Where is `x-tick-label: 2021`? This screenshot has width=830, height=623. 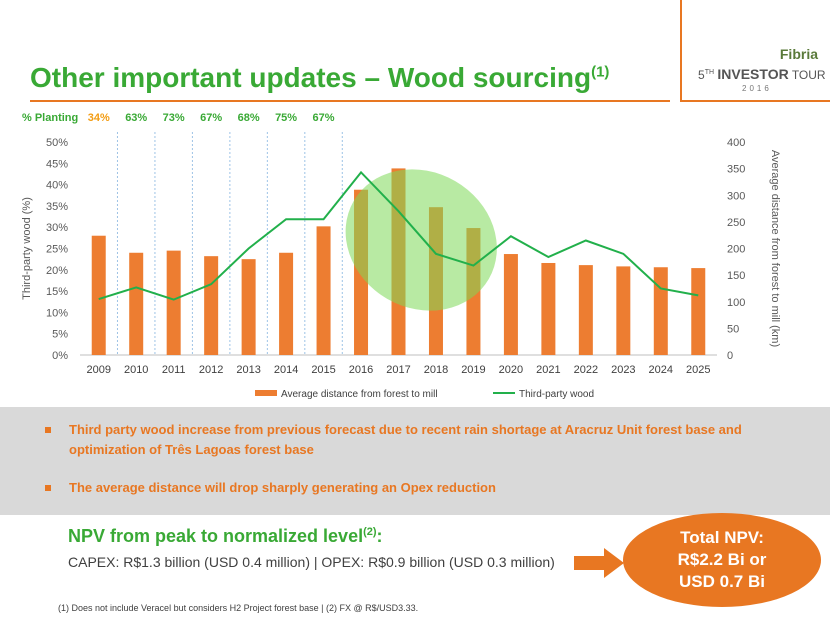
x-tick-label: 2021 is located at coordinates (548, 370).